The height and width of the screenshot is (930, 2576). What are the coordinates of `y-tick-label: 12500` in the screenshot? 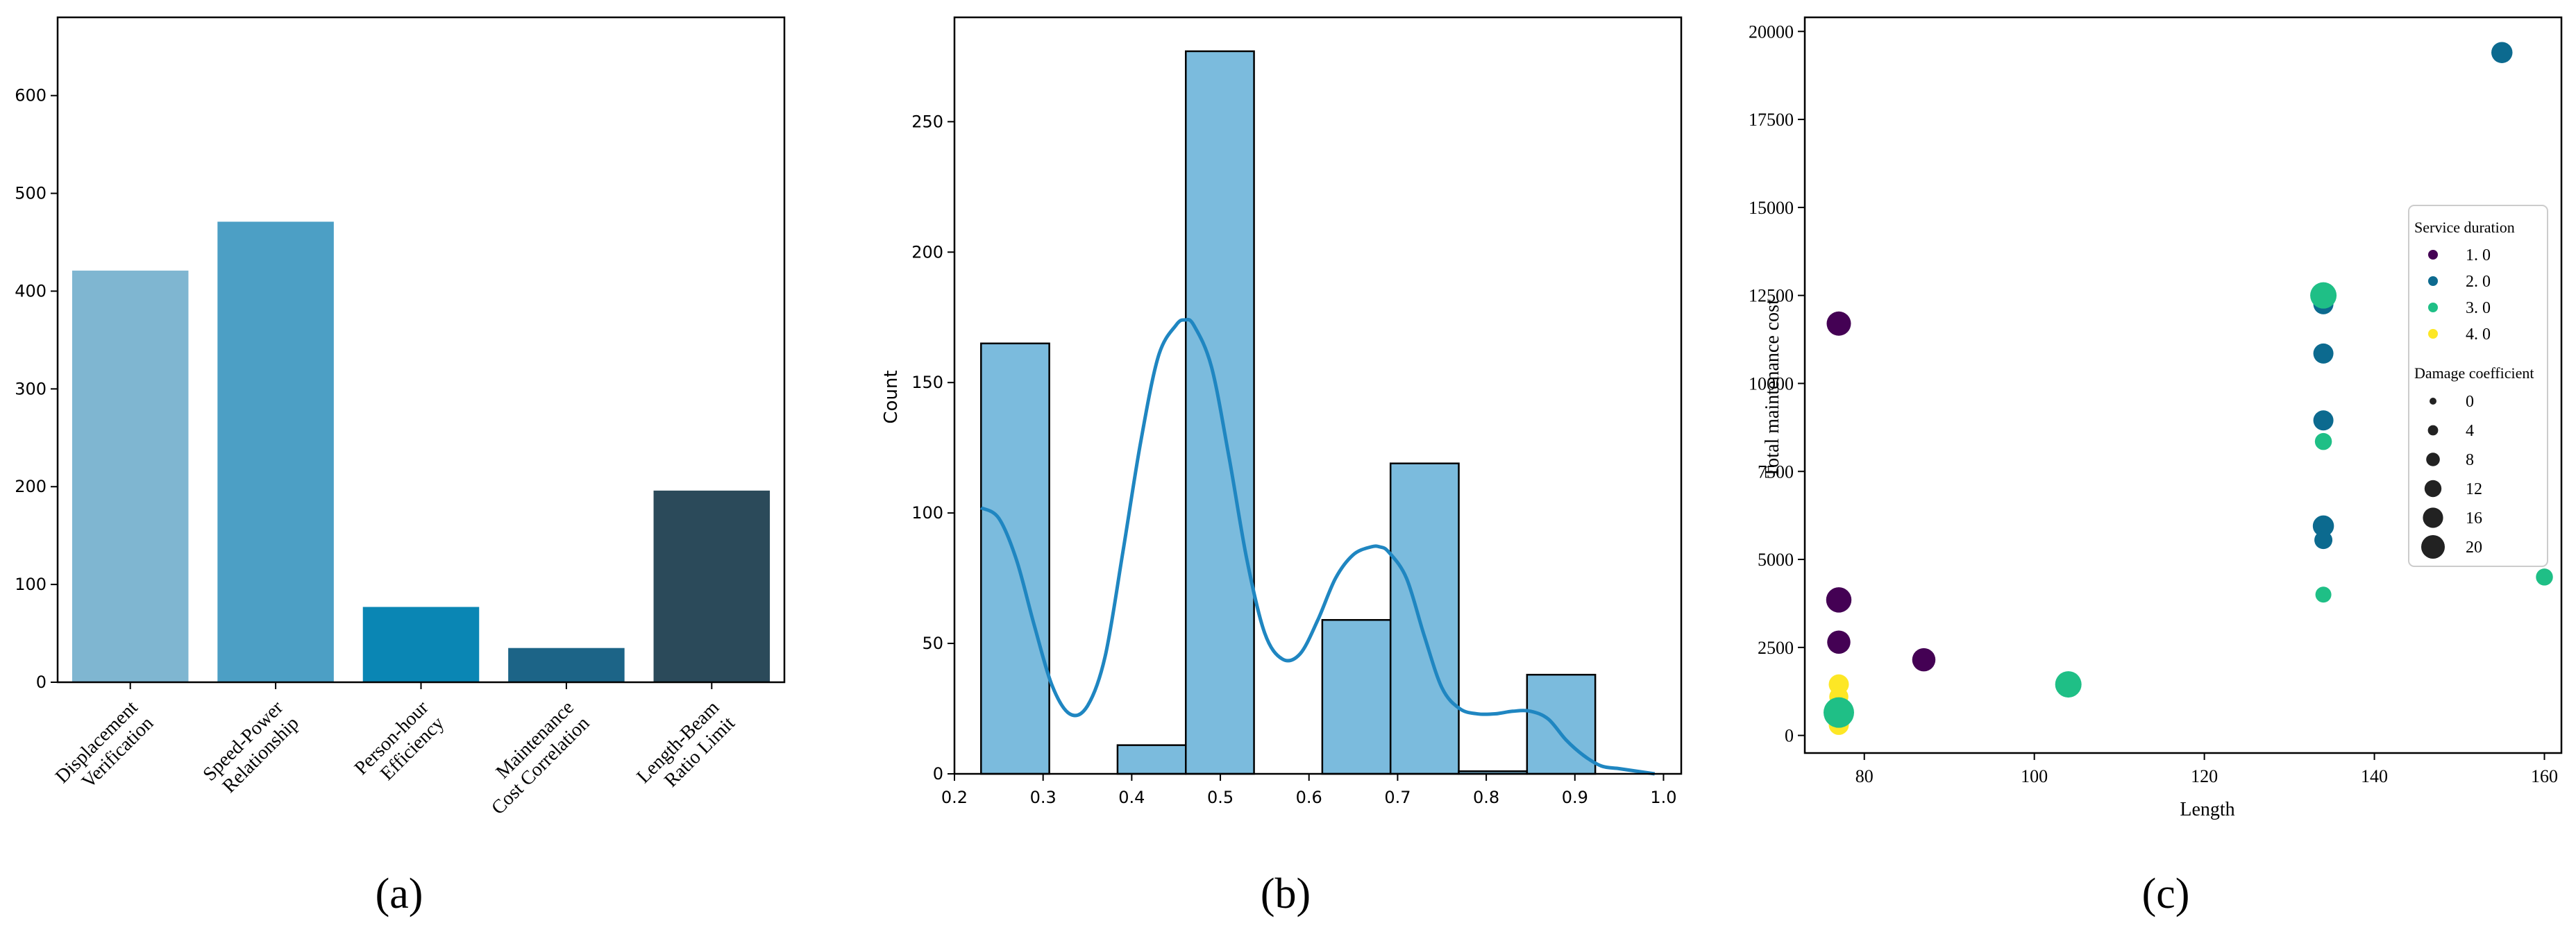 It's located at (1771, 296).